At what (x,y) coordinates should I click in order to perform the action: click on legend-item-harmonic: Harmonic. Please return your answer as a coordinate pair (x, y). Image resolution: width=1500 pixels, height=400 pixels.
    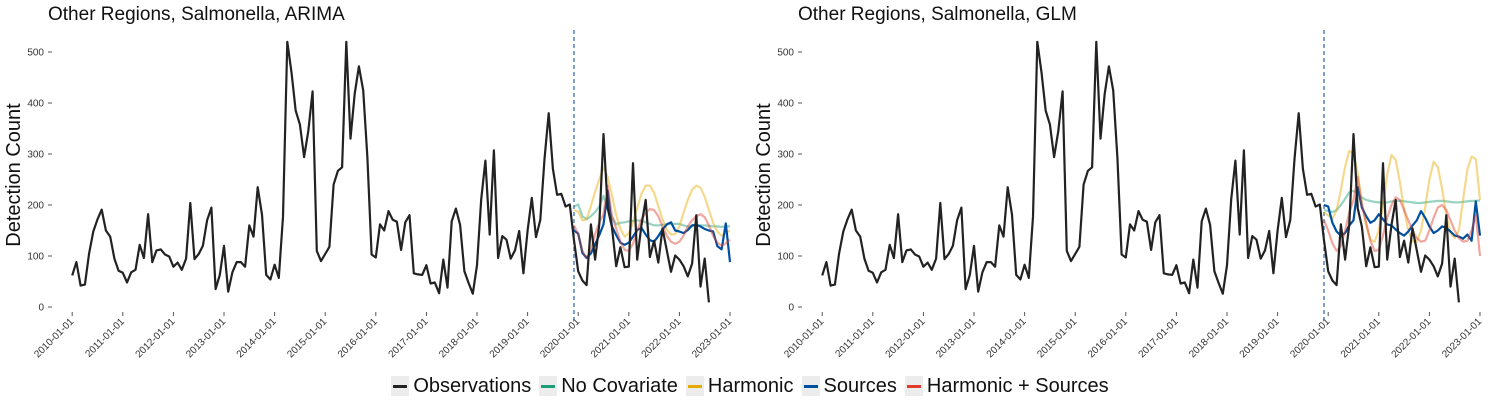
    Looking at the image, I should click on (739, 386).